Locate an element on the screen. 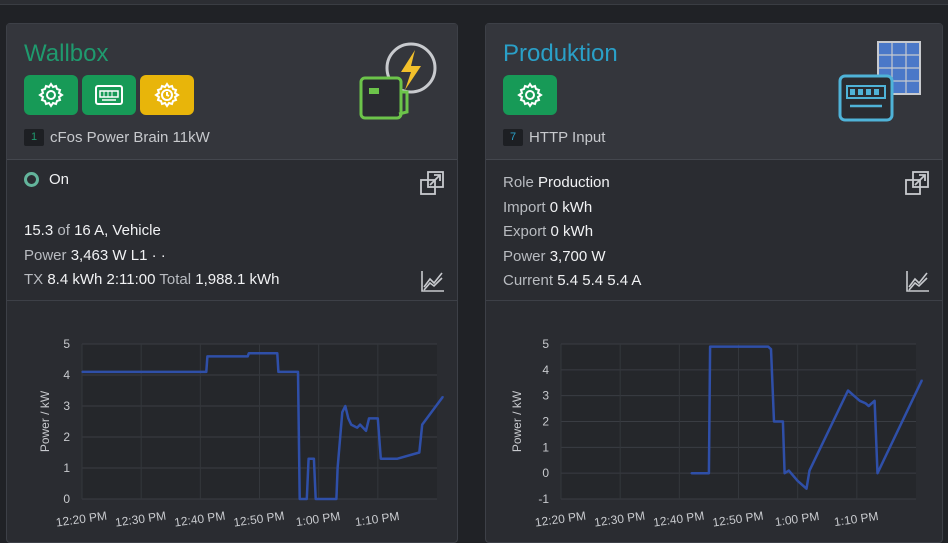  schedule-settings-button is located at coordinates (167, 95).